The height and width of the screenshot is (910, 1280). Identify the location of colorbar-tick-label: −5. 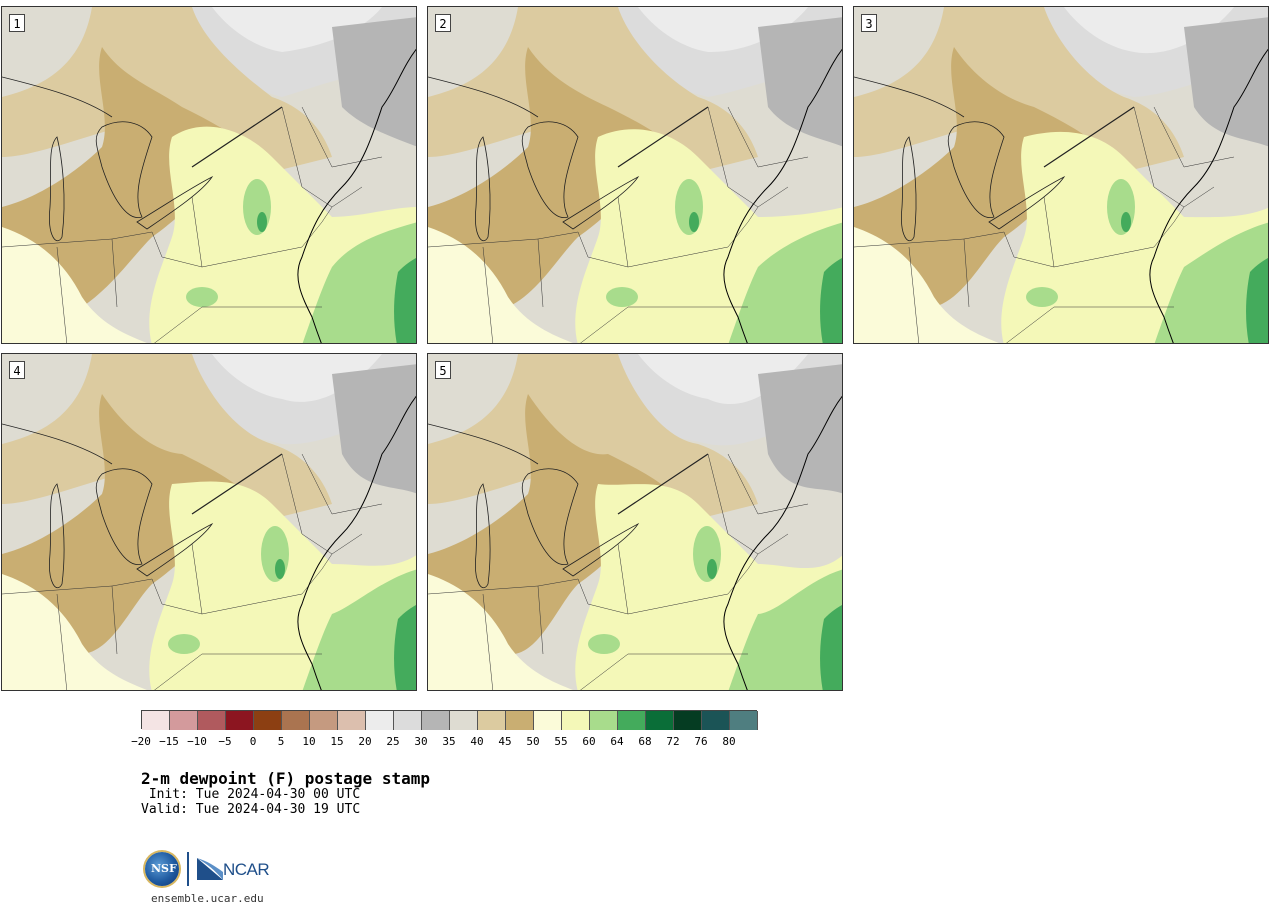
(225, 741).